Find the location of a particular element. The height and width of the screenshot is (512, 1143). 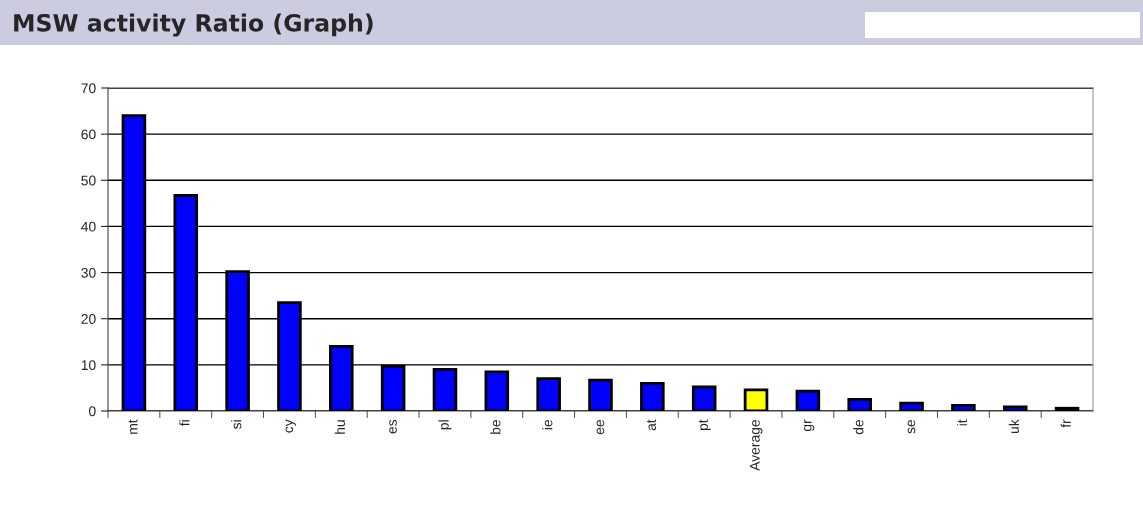

x-tick-label: hu is located at coordinates (340, 427).